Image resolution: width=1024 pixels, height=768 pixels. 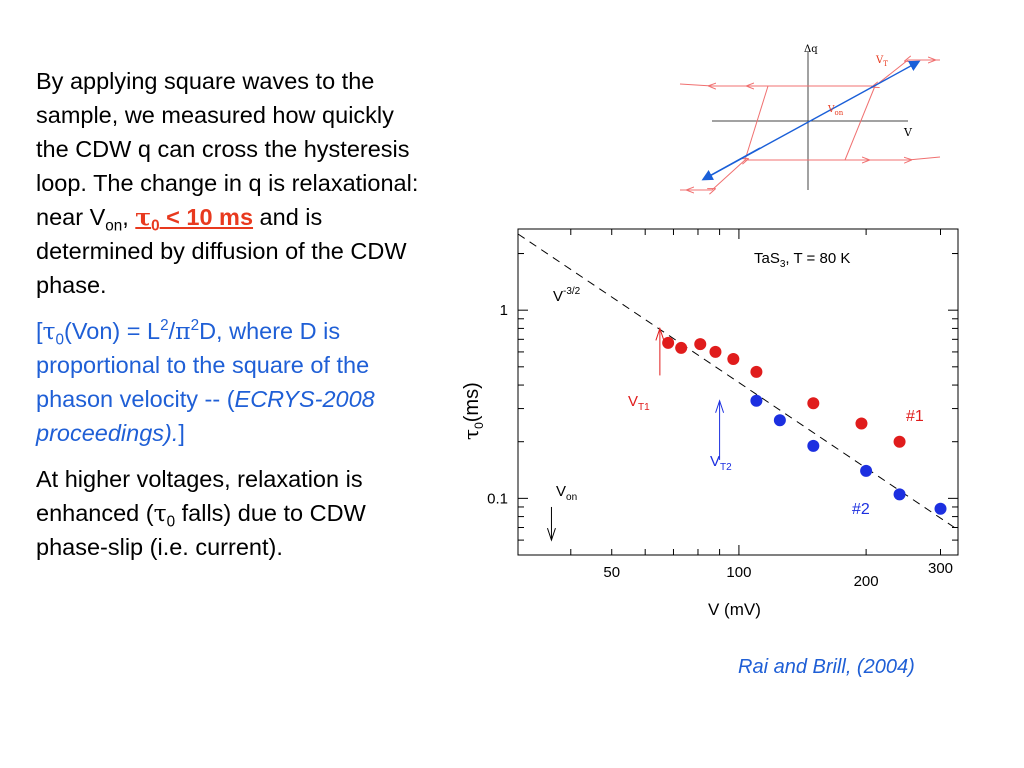 What do you see at coordinates (826, 667) in the screenshot?
I see `citation: Rai and Brill, (2004)` at bounding box center [826, 667].